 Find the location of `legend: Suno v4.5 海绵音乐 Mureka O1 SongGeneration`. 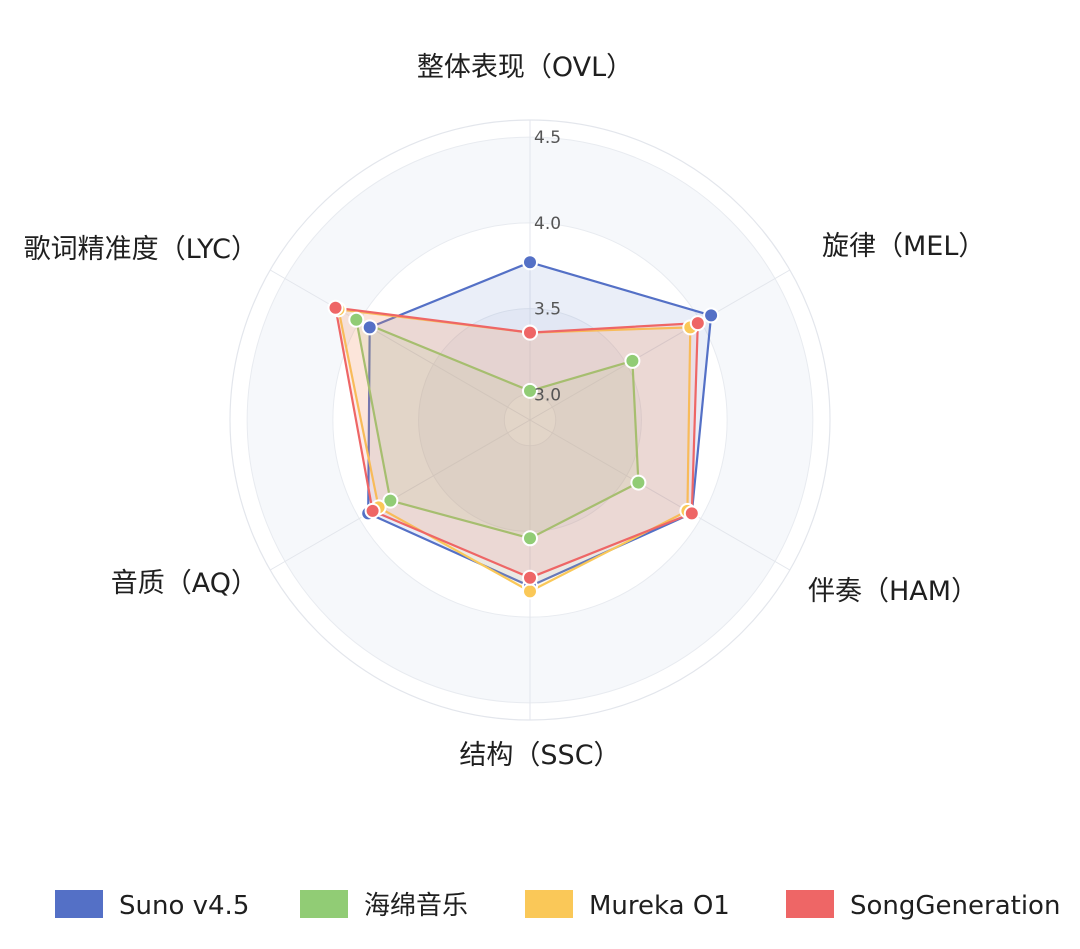

legend: Suno v4.5 海绵音乐 Mureka O1 SongGeneration is located at coordinates (557, 905).